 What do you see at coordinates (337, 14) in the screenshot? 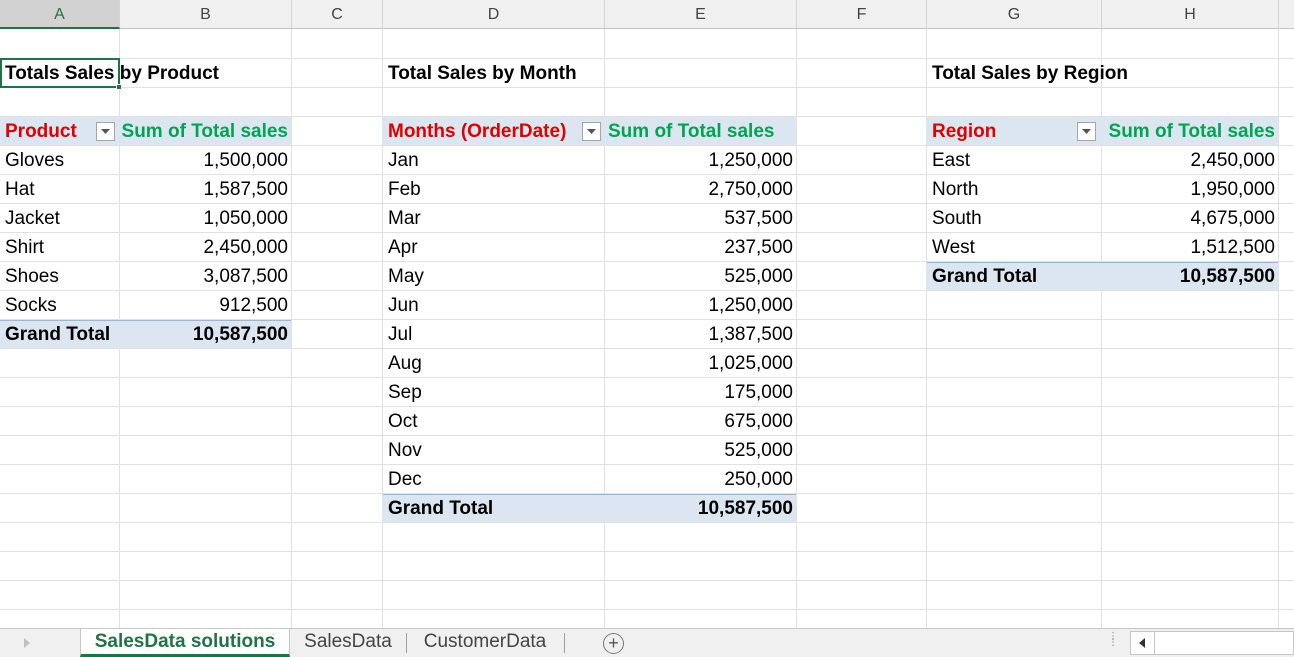
I see `column-header-c: C` at bounding box center [337, 14].